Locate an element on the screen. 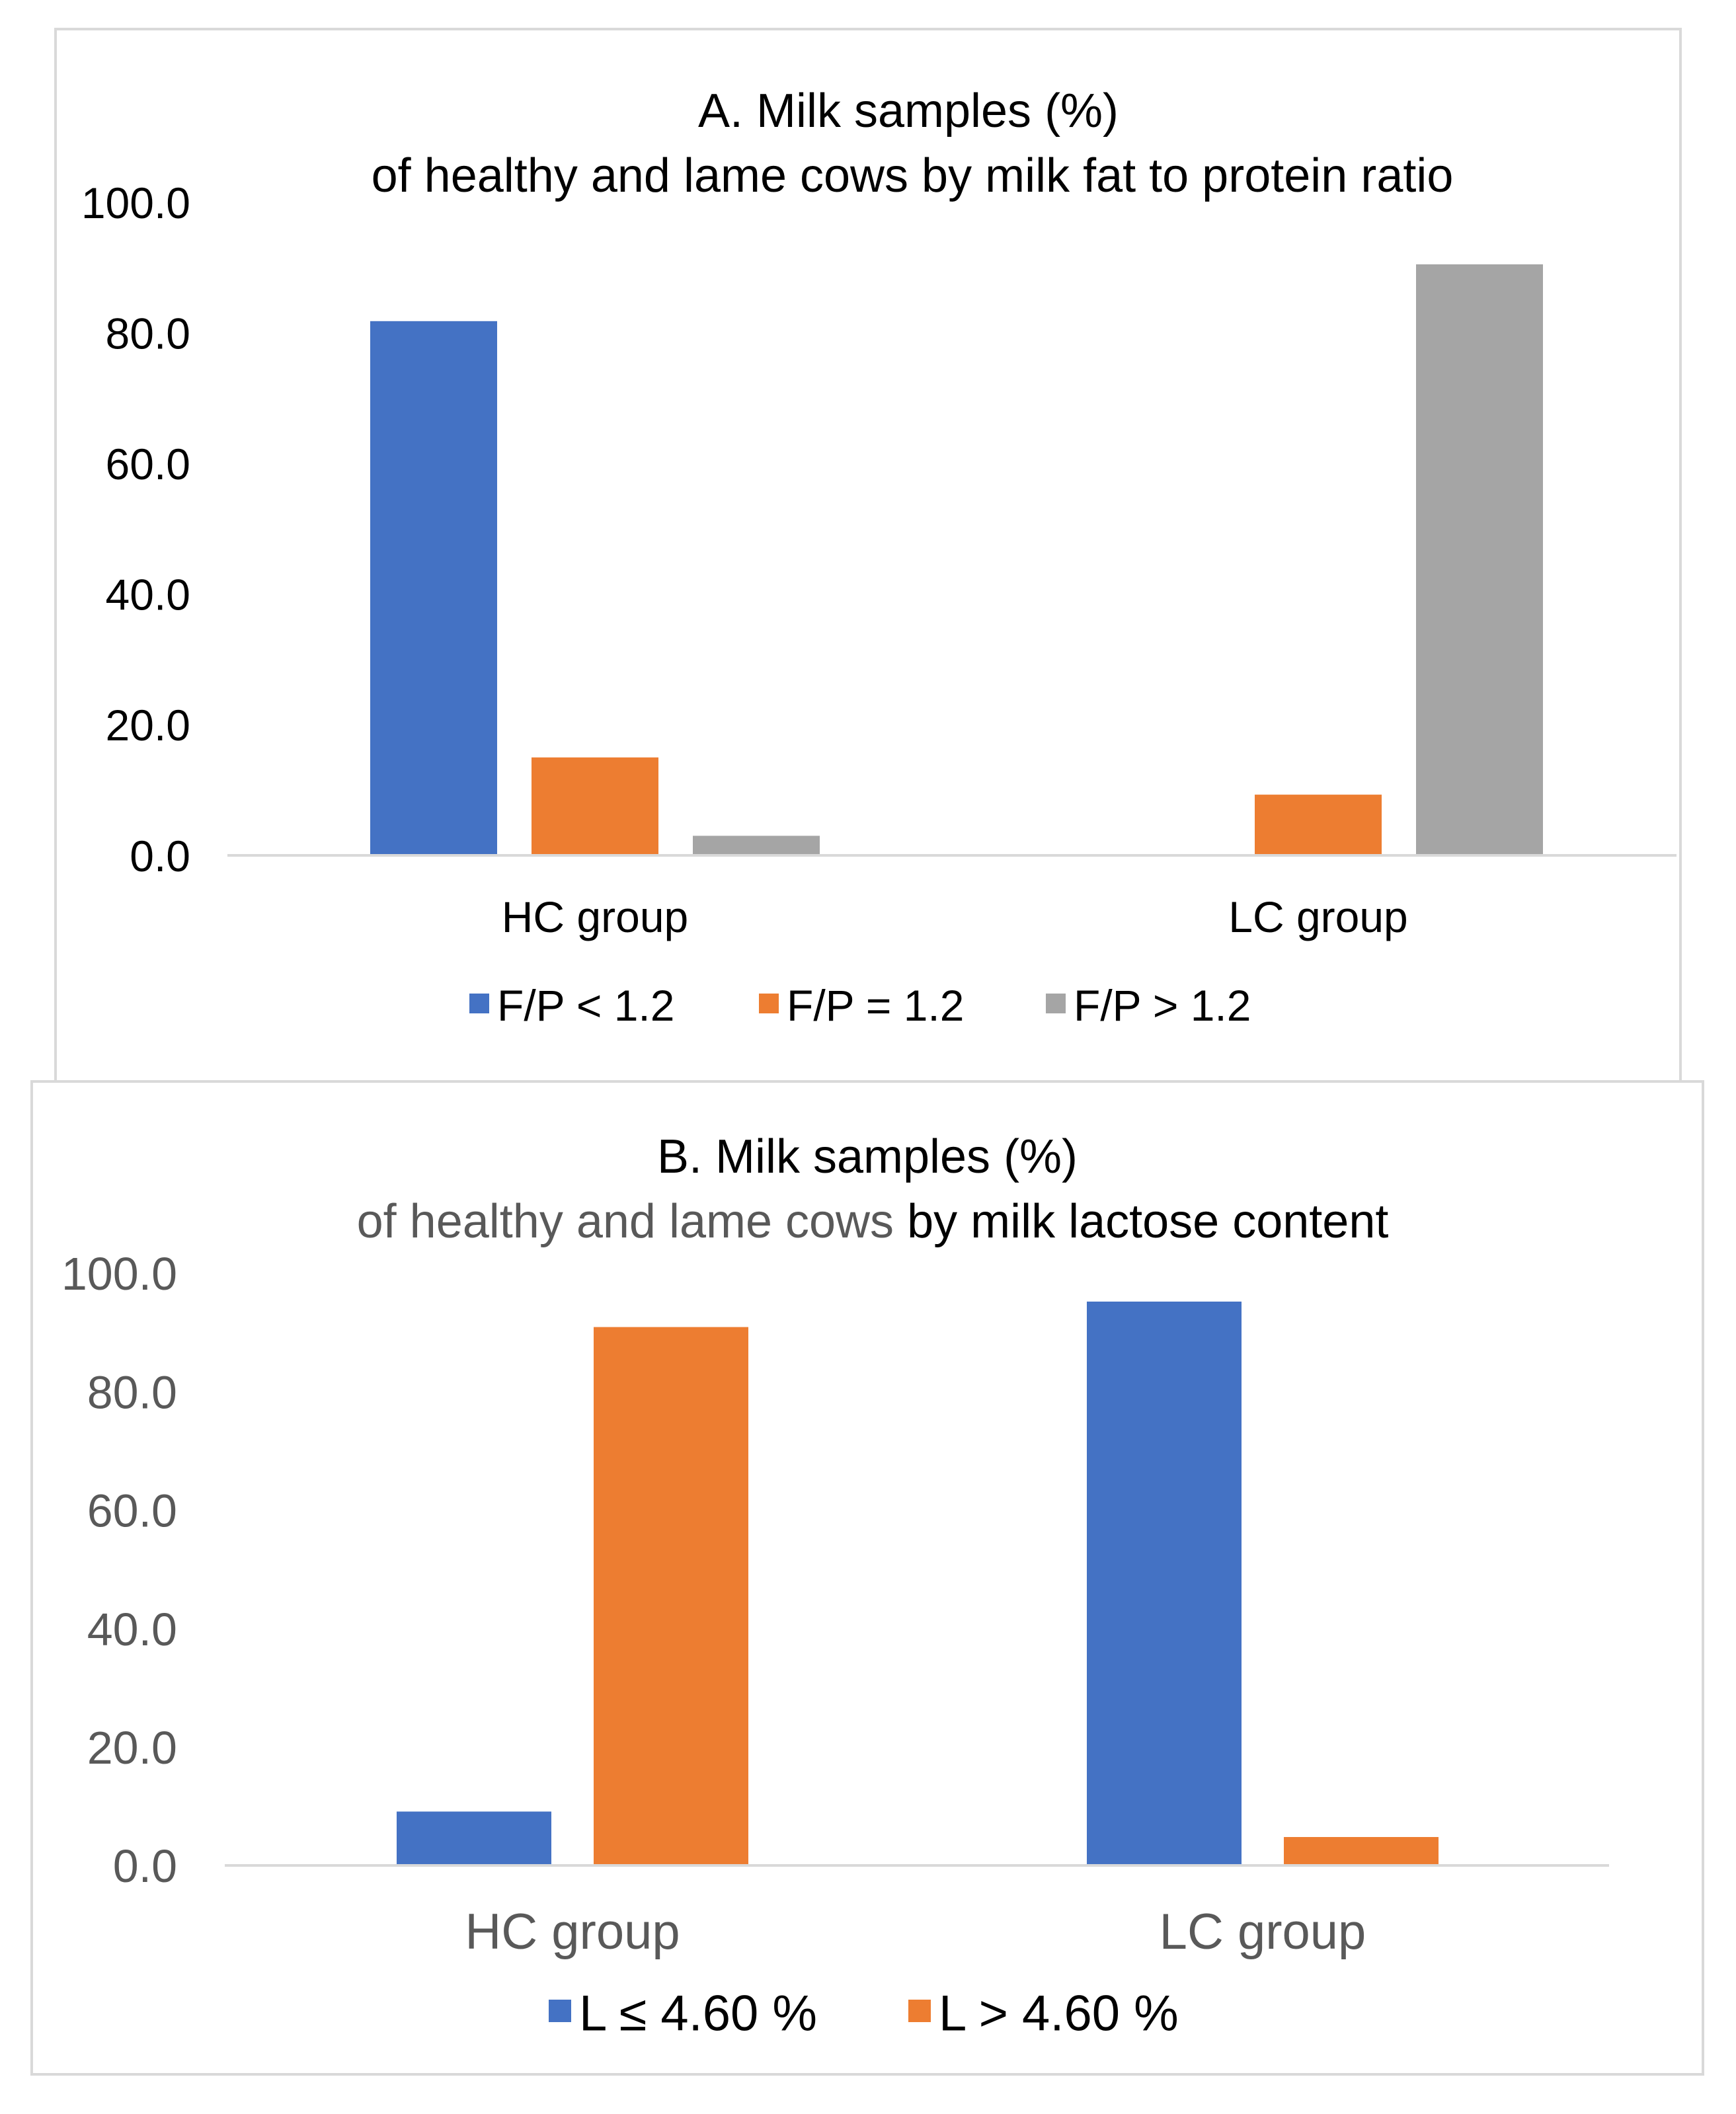 The width and height of the screenshot is (1736, 2114). chart-b-bar-2-lc is located at coordinates (1362, 1851).